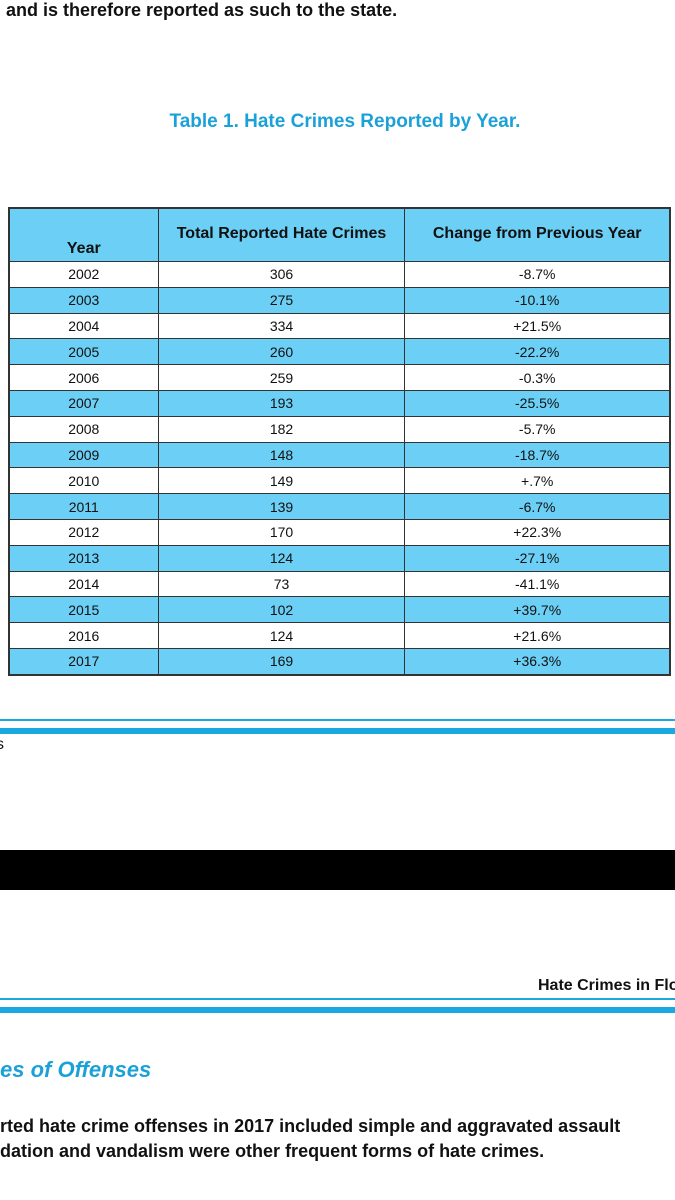  What do you see at coordinates (281, 610) in the screenshot?
I see `table-cell: 102` at bounding box center [281, 610].